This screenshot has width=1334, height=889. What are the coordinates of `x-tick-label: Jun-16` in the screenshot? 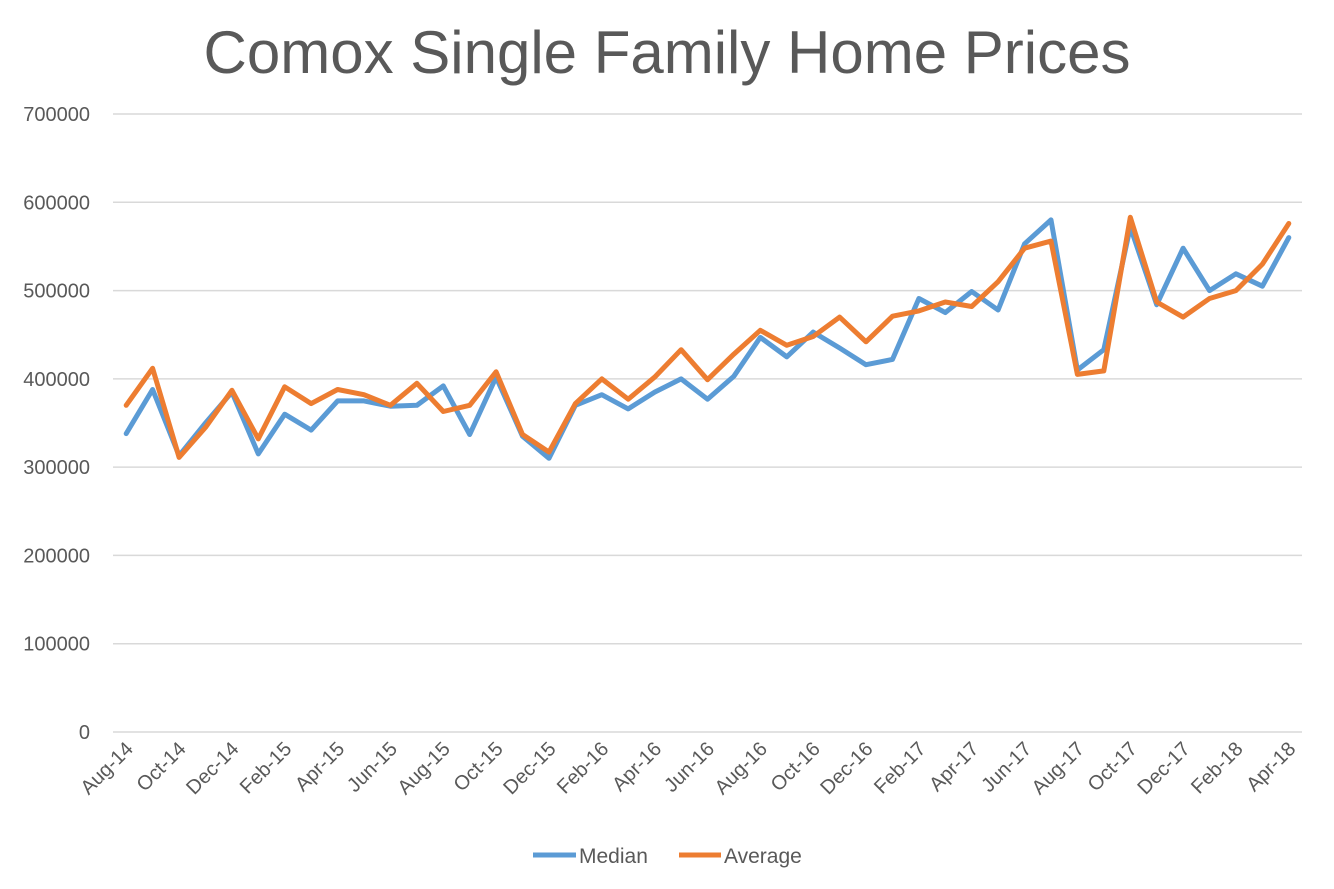 It's located at (689, 767).